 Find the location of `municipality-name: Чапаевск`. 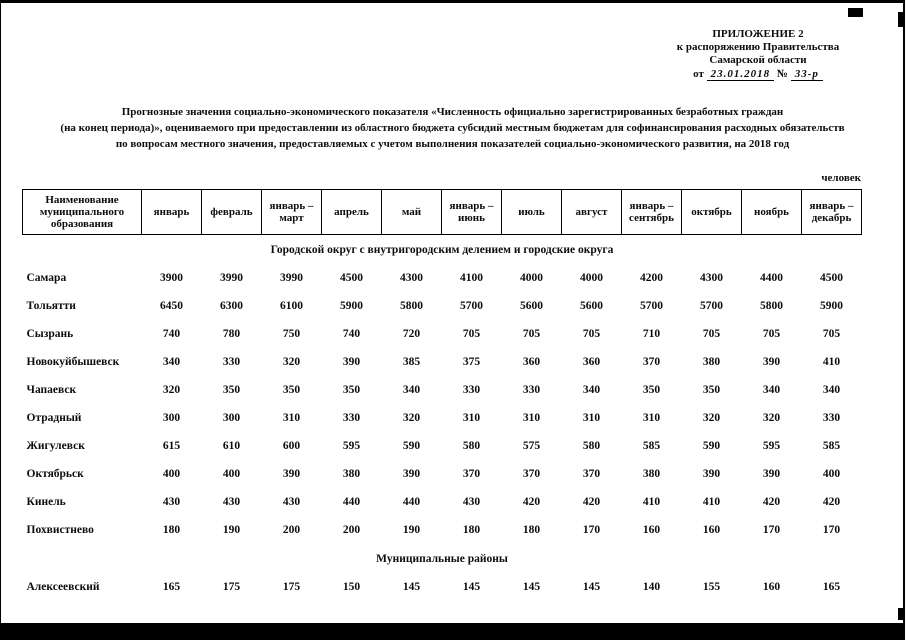

municipality-name: Чапаевск is located at coordinates (51, 390).